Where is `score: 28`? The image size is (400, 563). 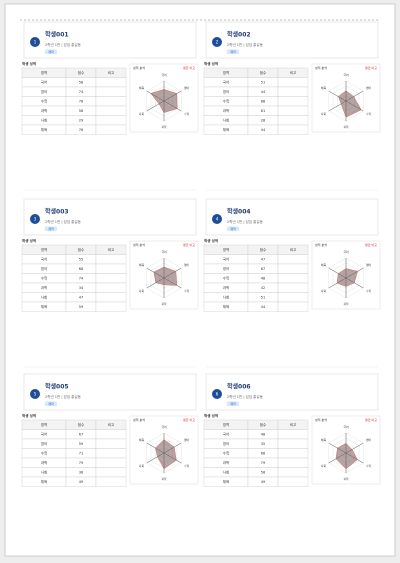 score: 28 is located at coordinates (263, 120).